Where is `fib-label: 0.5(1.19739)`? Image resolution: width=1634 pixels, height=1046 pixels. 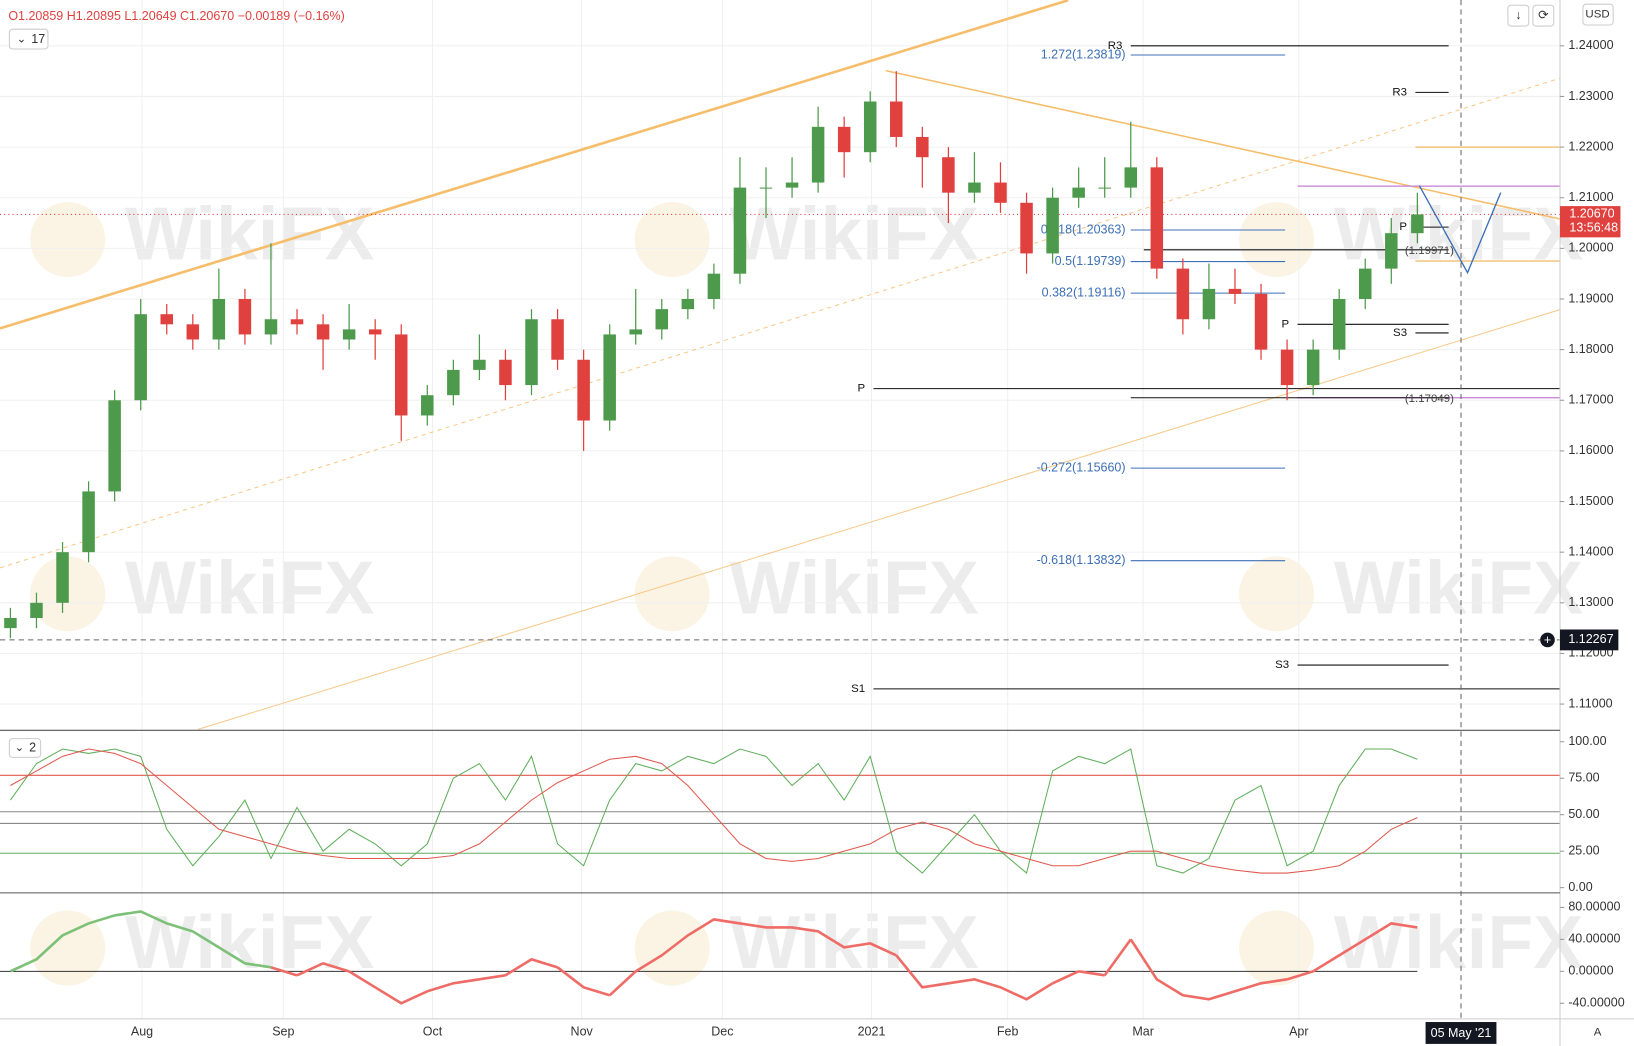
fib-label: 0.5(1.19739) is located at coordinates (1090, 261).